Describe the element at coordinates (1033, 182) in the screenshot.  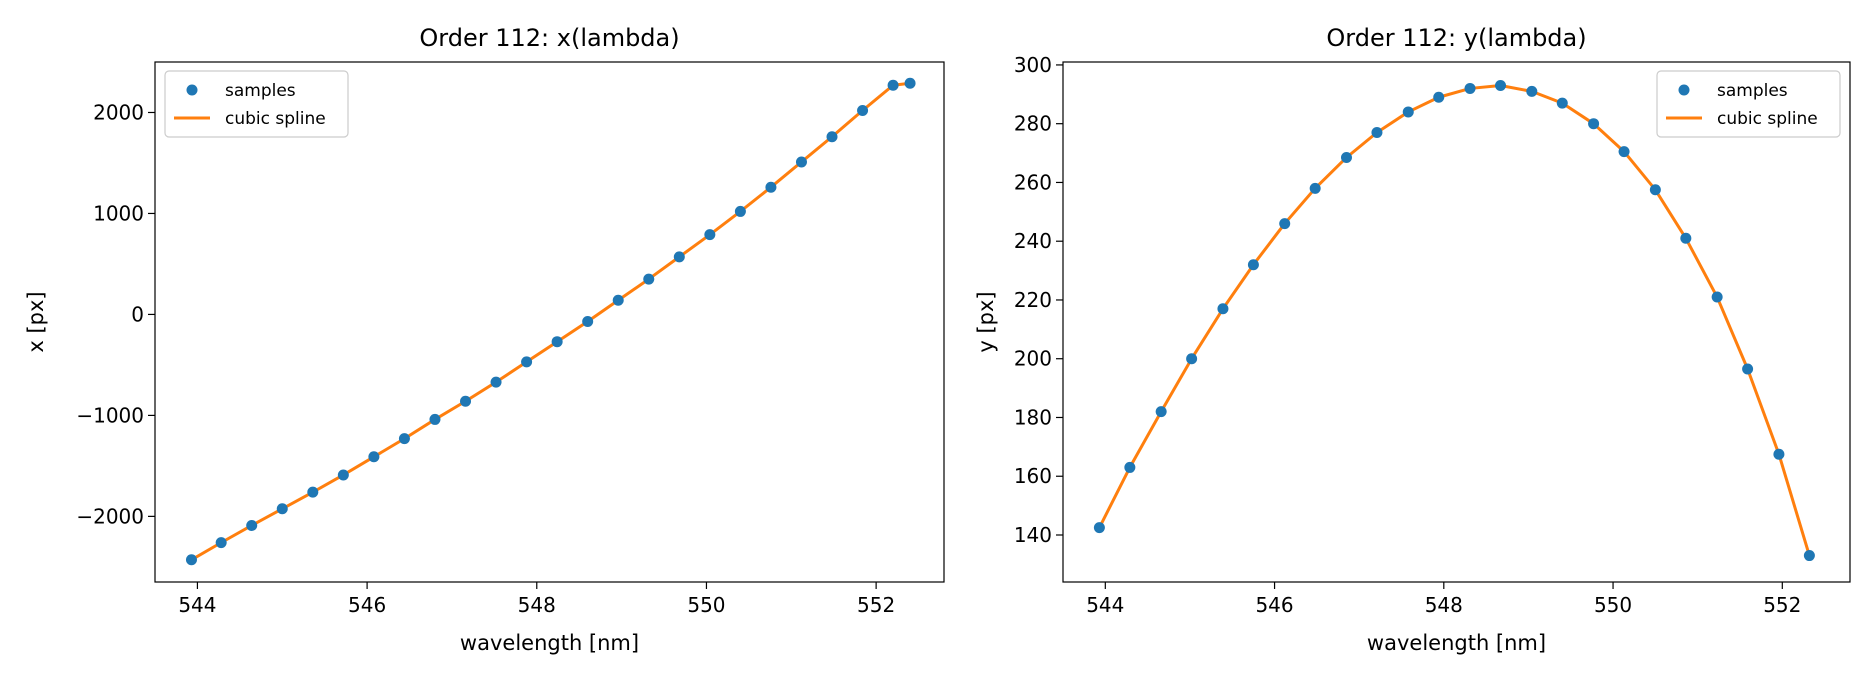
I see `y-tick-label: 260` at that location.